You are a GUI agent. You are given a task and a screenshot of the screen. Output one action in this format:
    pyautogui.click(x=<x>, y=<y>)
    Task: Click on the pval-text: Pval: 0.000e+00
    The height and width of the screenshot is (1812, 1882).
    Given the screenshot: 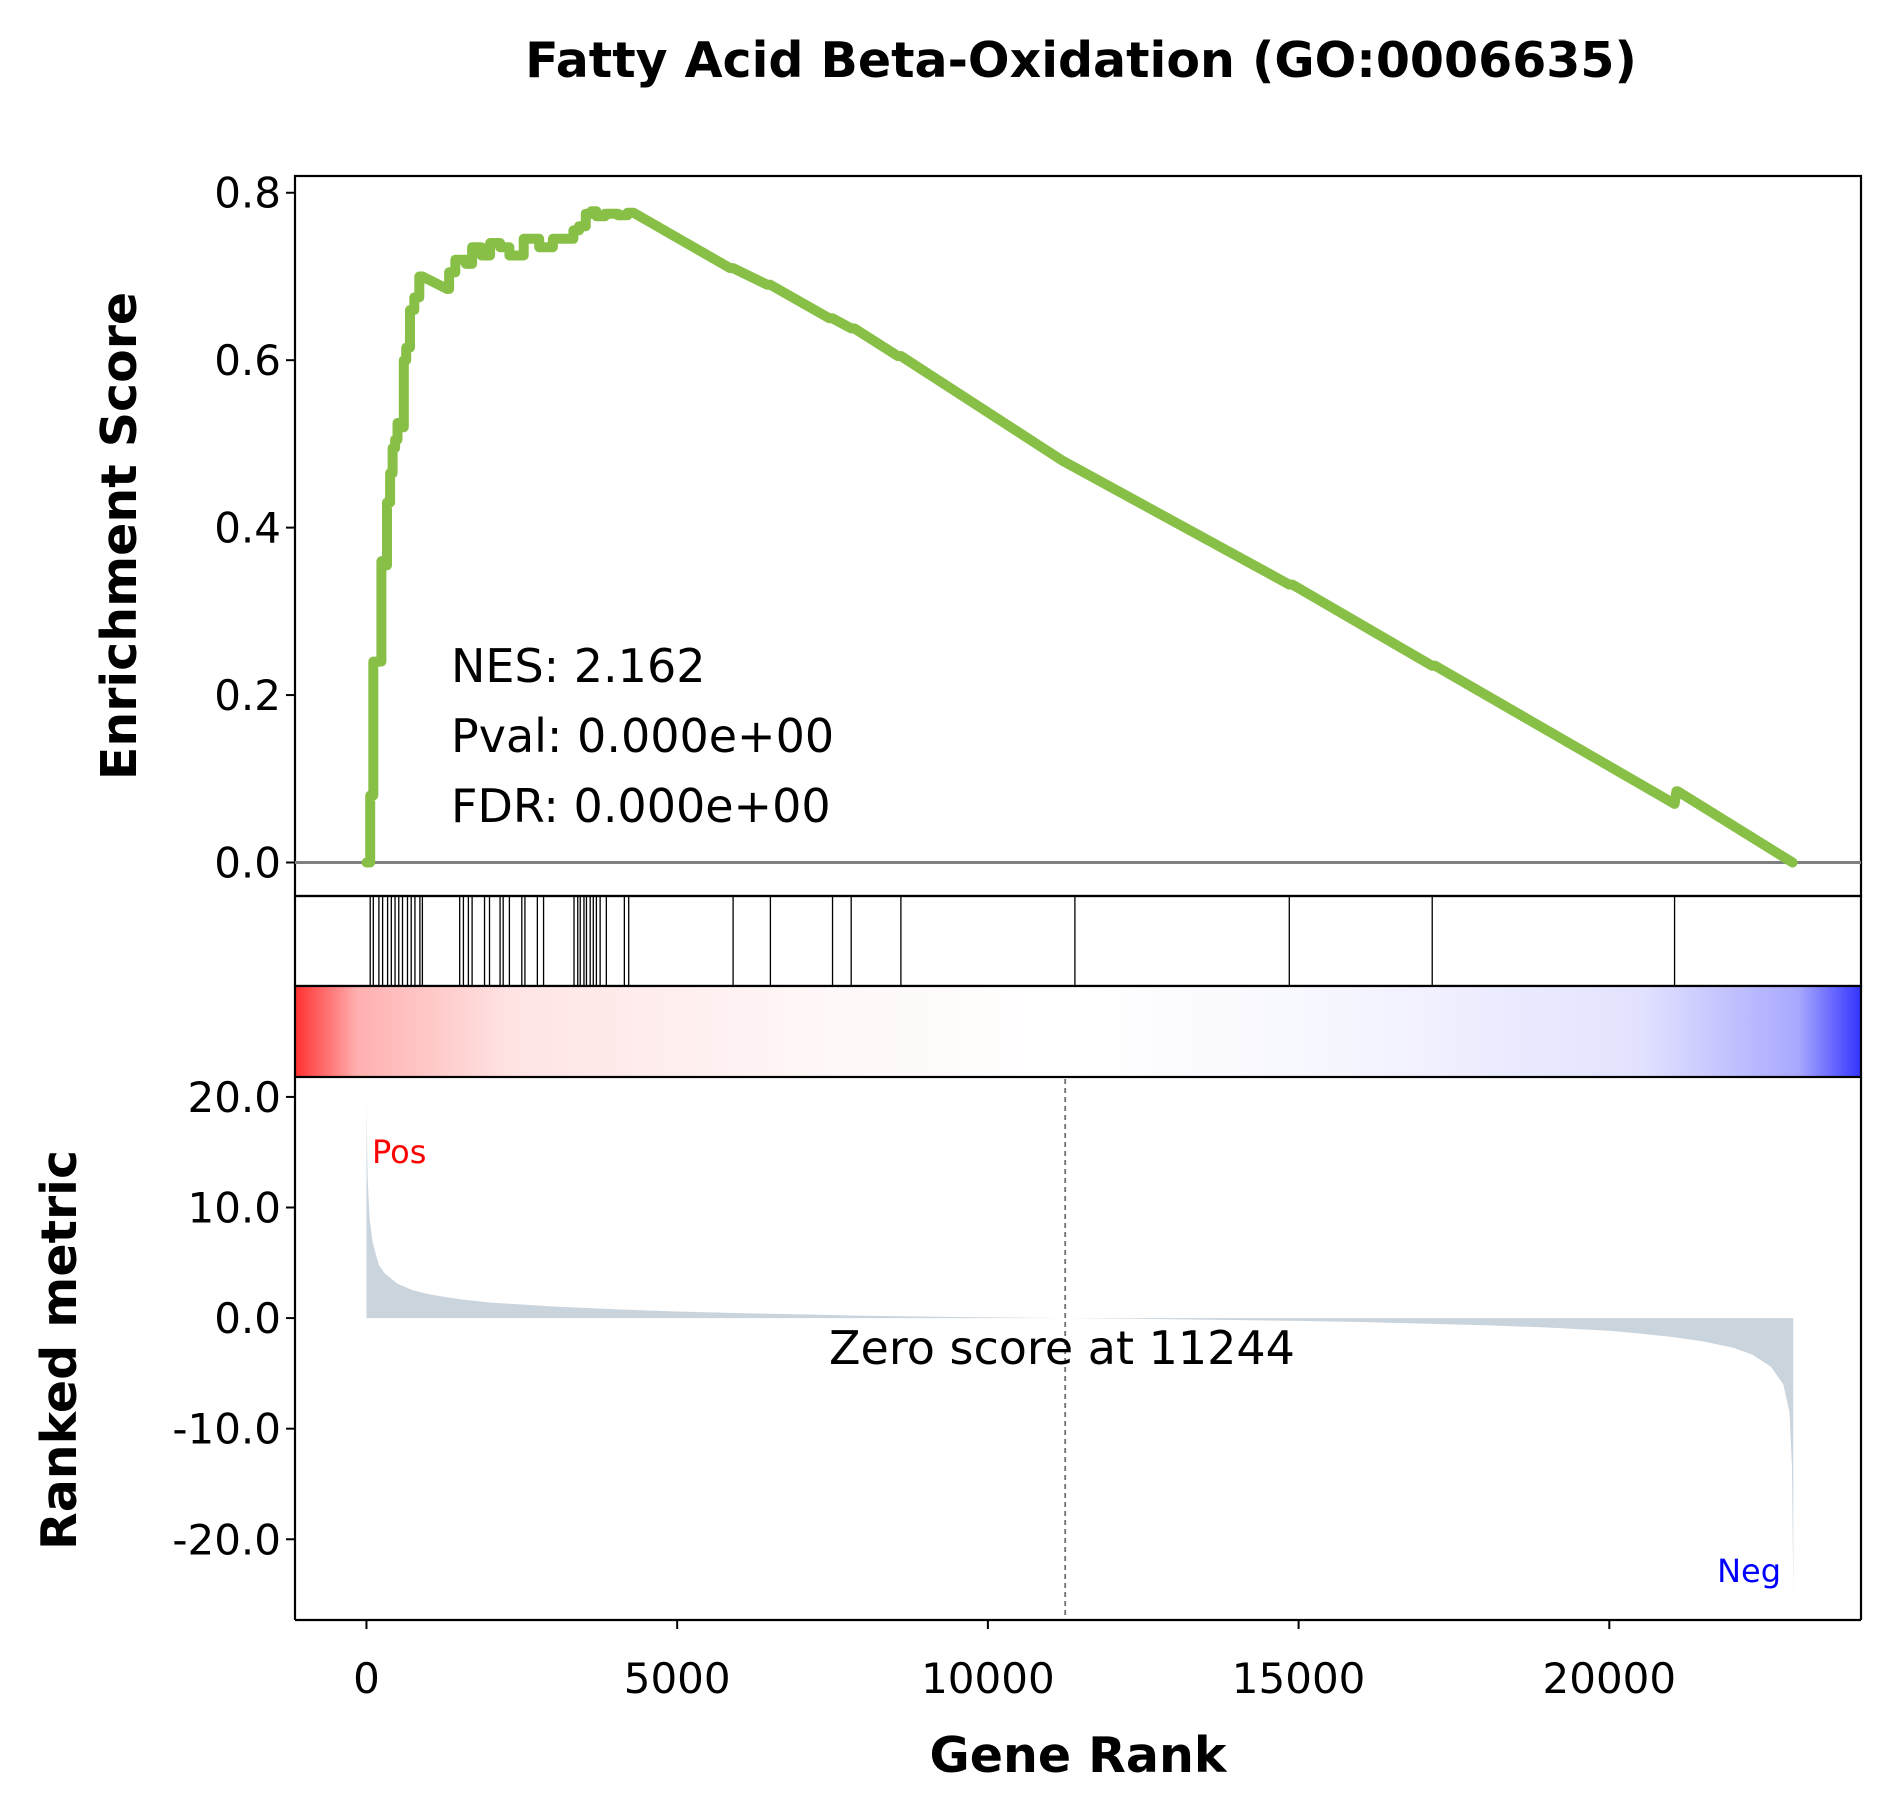 What is the action you would take?
    pyautogui.click(x=642, y=736)
    